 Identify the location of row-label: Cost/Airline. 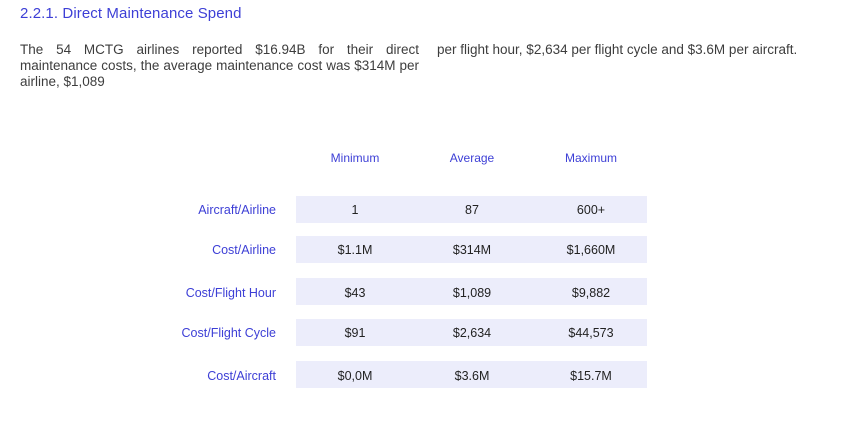
(244, 250).